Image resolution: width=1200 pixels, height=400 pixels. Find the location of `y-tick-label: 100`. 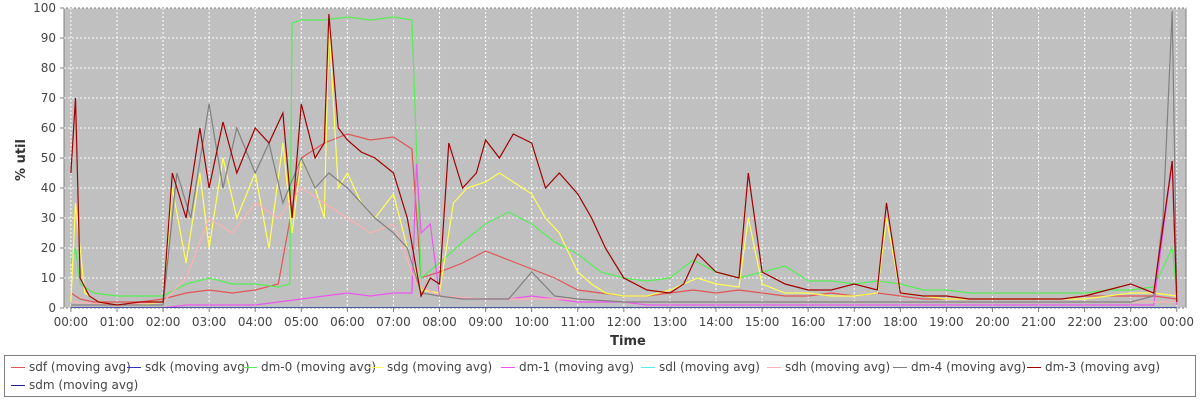

y-tick-label: 100 is located at coordinates (44, 8).